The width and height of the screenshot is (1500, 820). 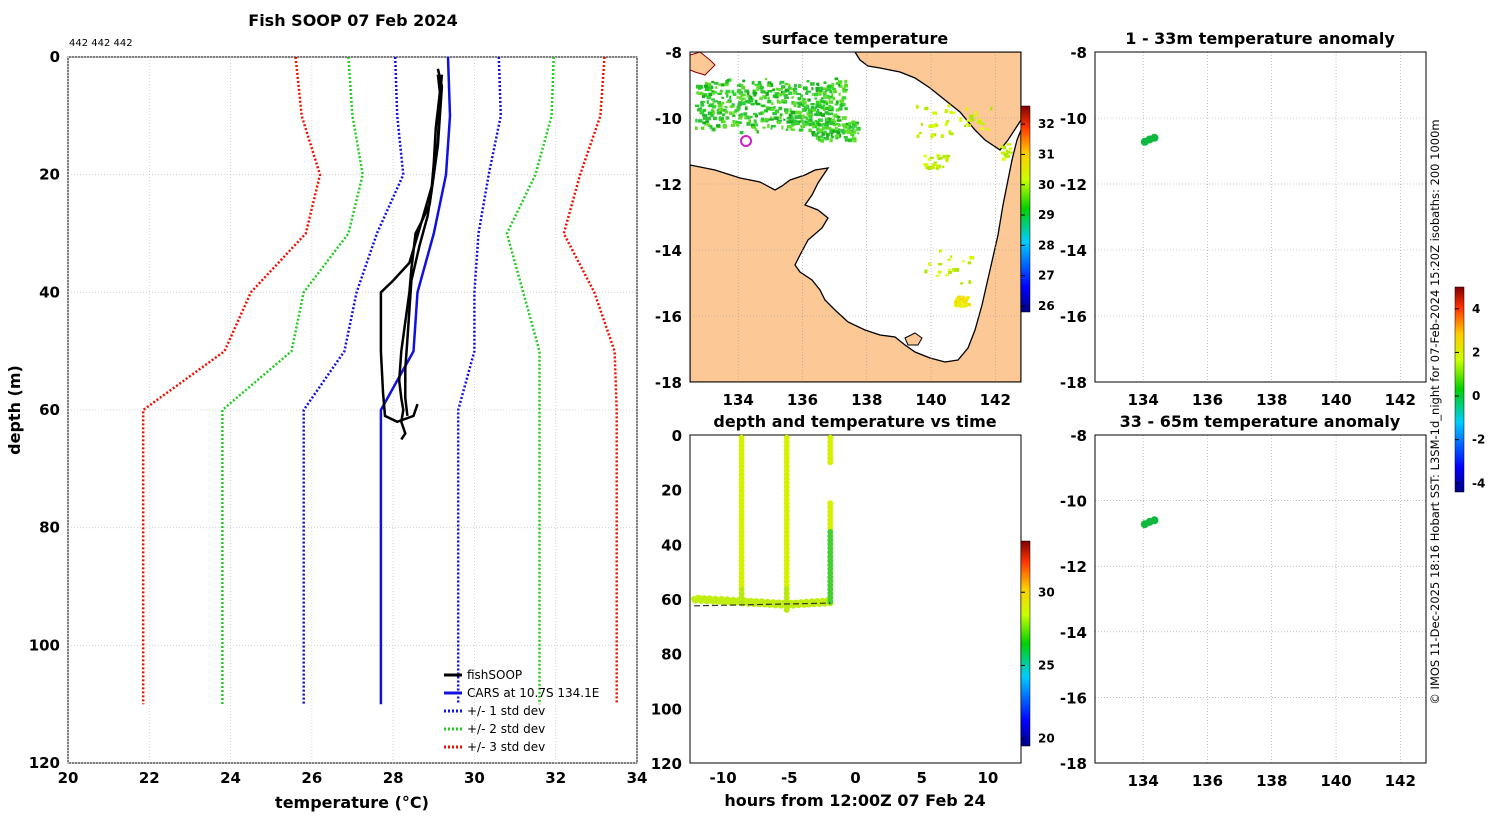 I want to click on y-tick-label-40: 40, so click(x=49, y=292).